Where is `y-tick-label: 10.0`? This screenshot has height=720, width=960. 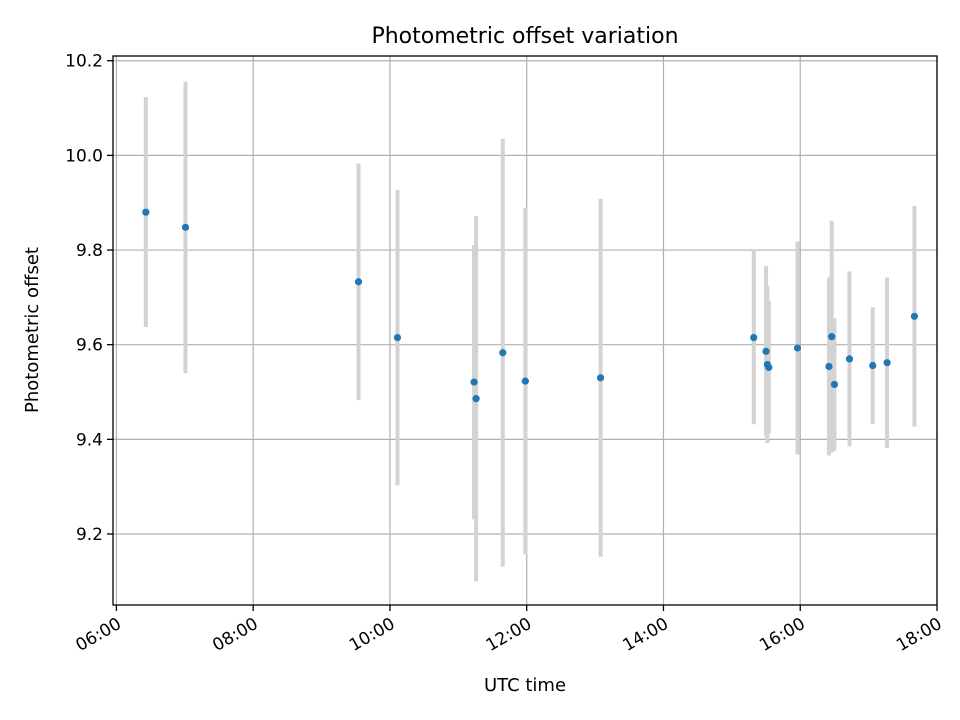
y-tick-label: 10.0 is located at coordinates (84, 156).